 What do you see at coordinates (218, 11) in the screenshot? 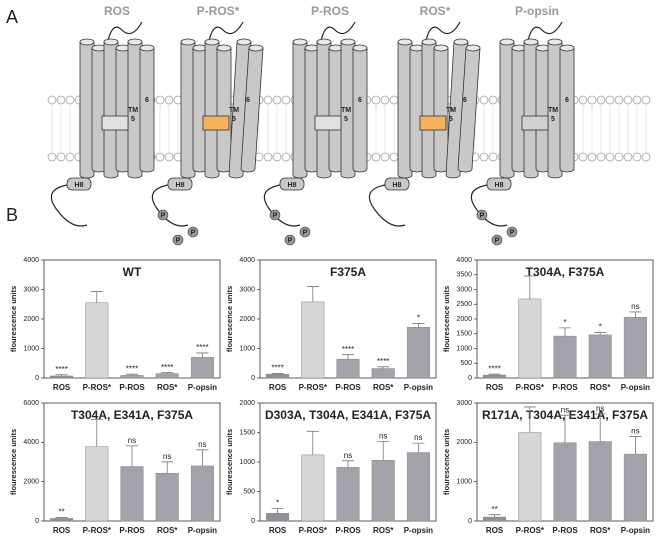
I see `protein-name: P-ROS*` at bounding box center [218, 11].